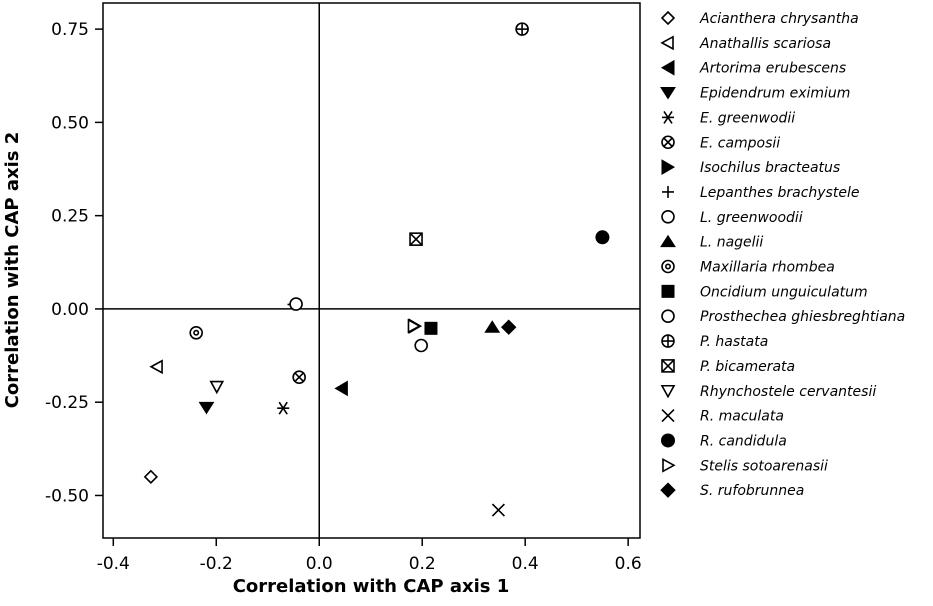  I want to click on legend-item: Lepanthes brachystele, so click(760, 193).